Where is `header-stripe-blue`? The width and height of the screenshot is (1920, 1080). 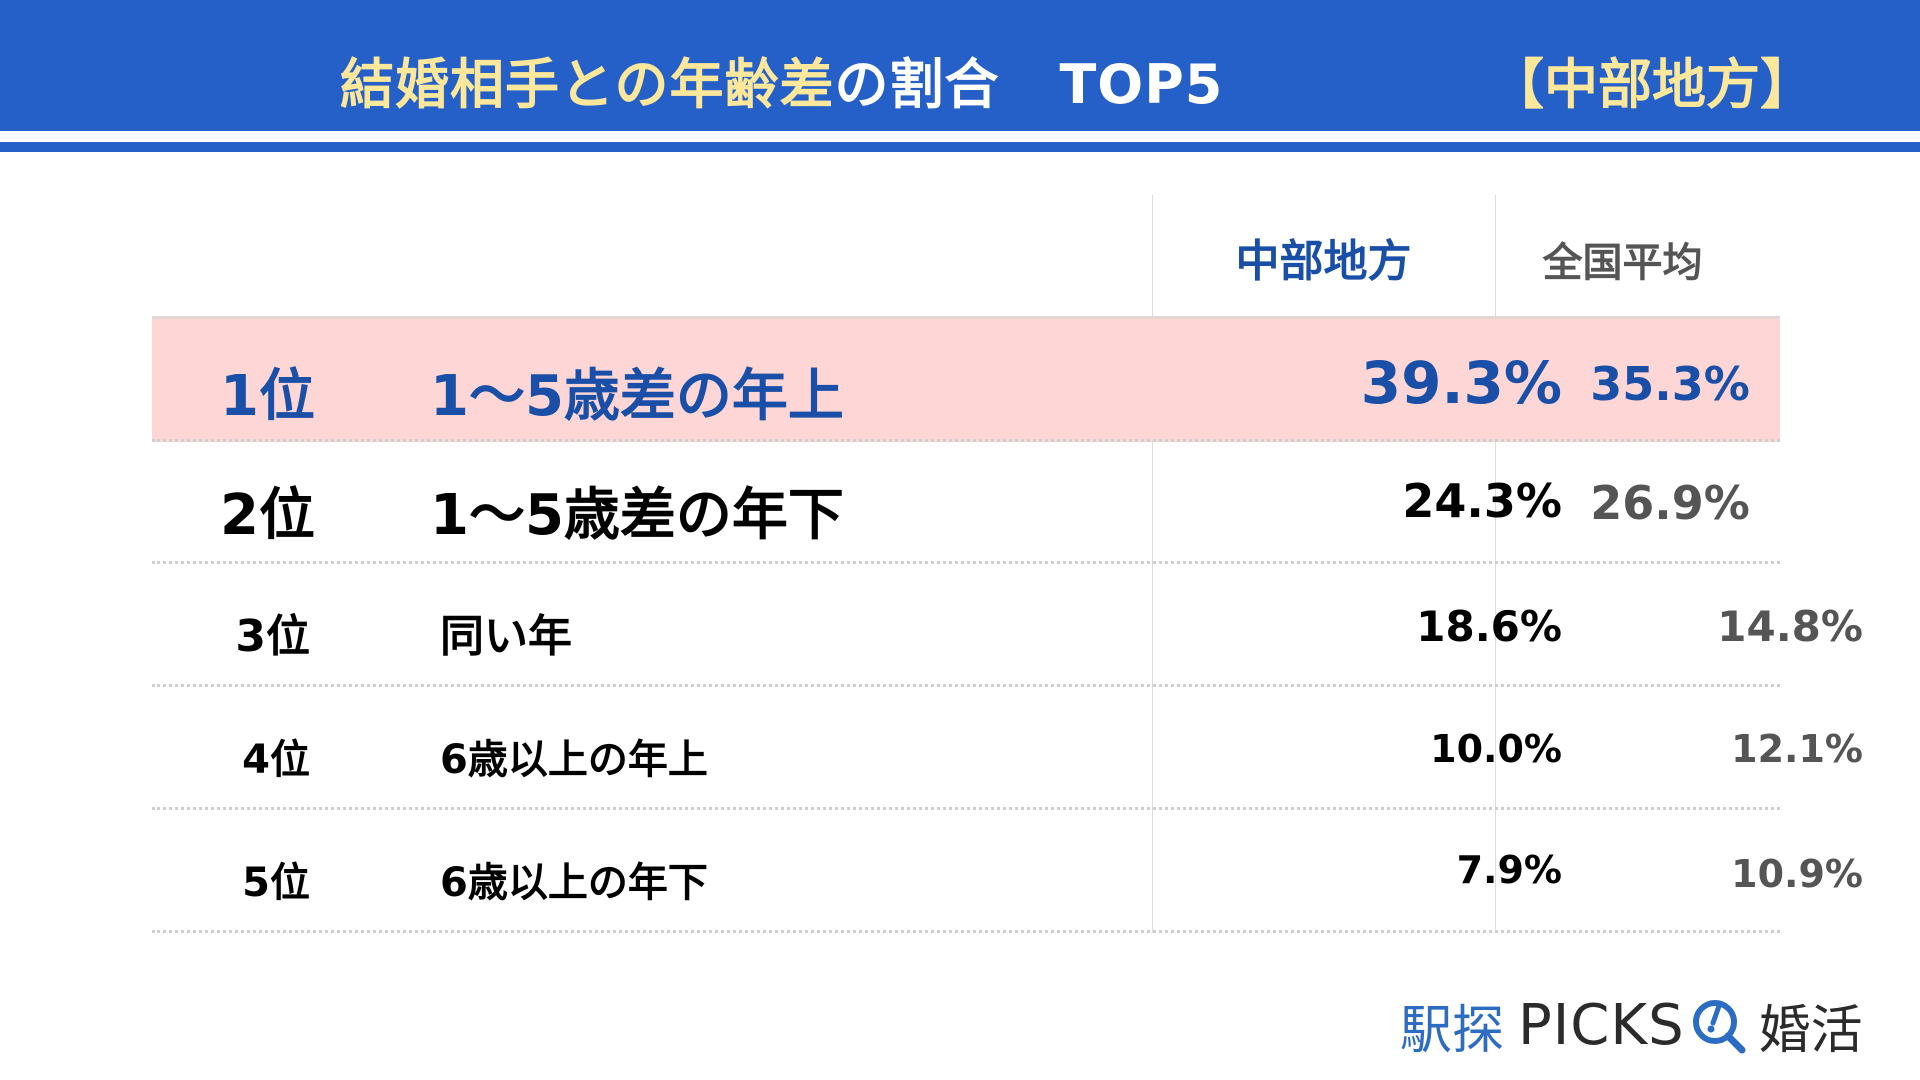
header-stripe-blue is located at coordinates (960, 147).